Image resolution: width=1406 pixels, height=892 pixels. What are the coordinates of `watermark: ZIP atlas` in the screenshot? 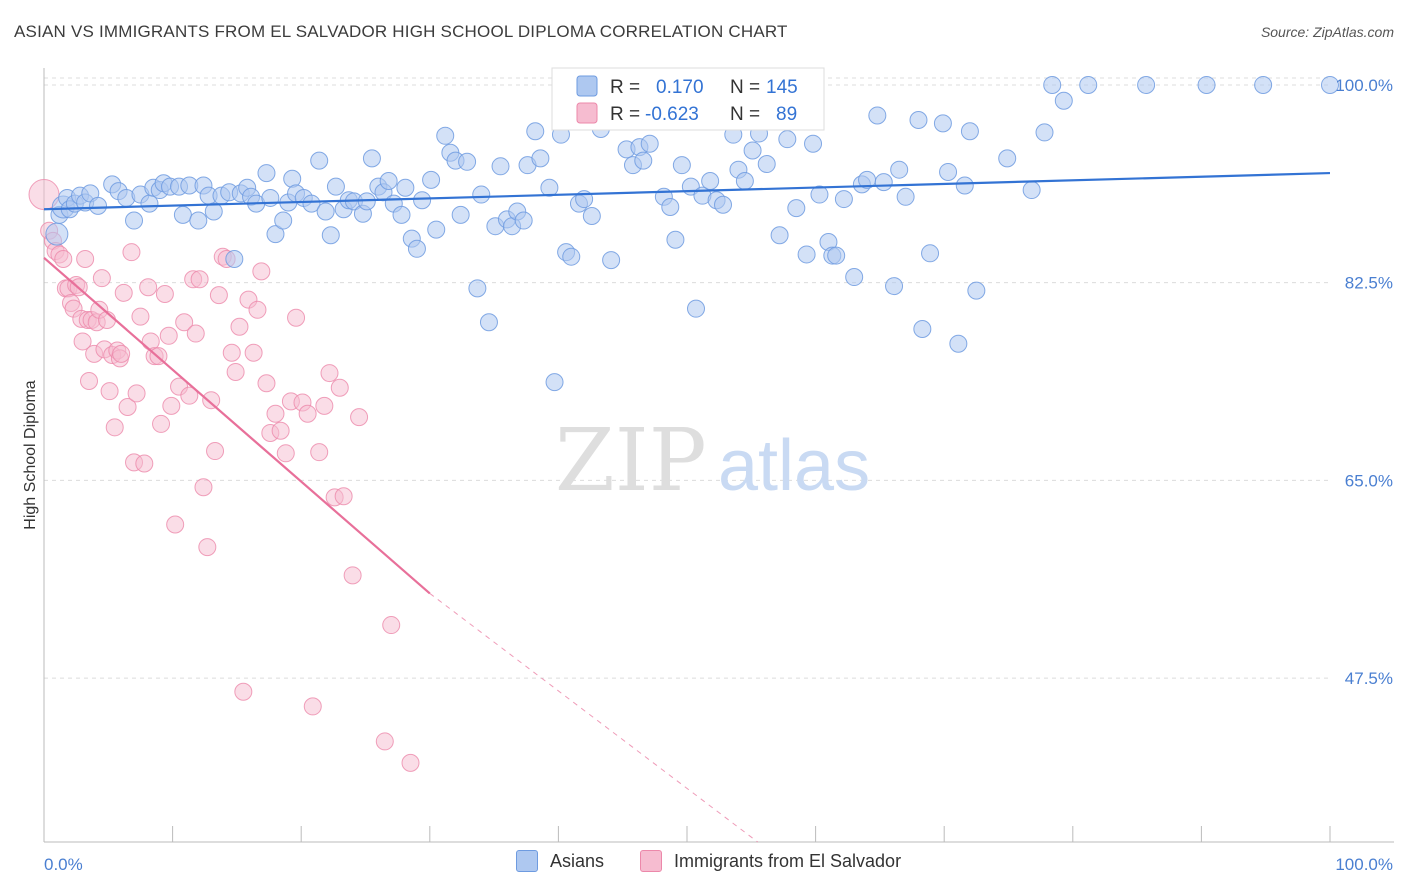 It's located at (712, 461).